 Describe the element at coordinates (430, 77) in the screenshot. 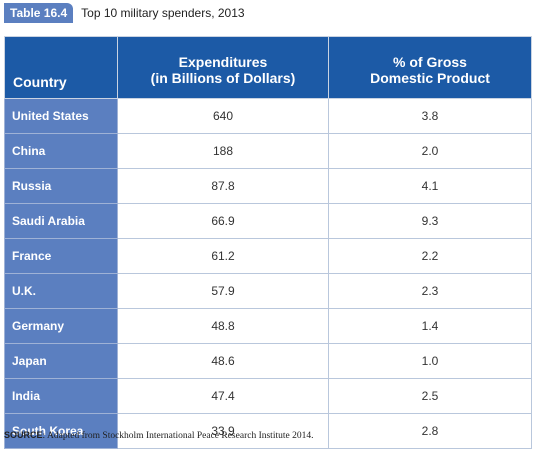

I see `header-gdp-line2: Domestic Product` at that location.